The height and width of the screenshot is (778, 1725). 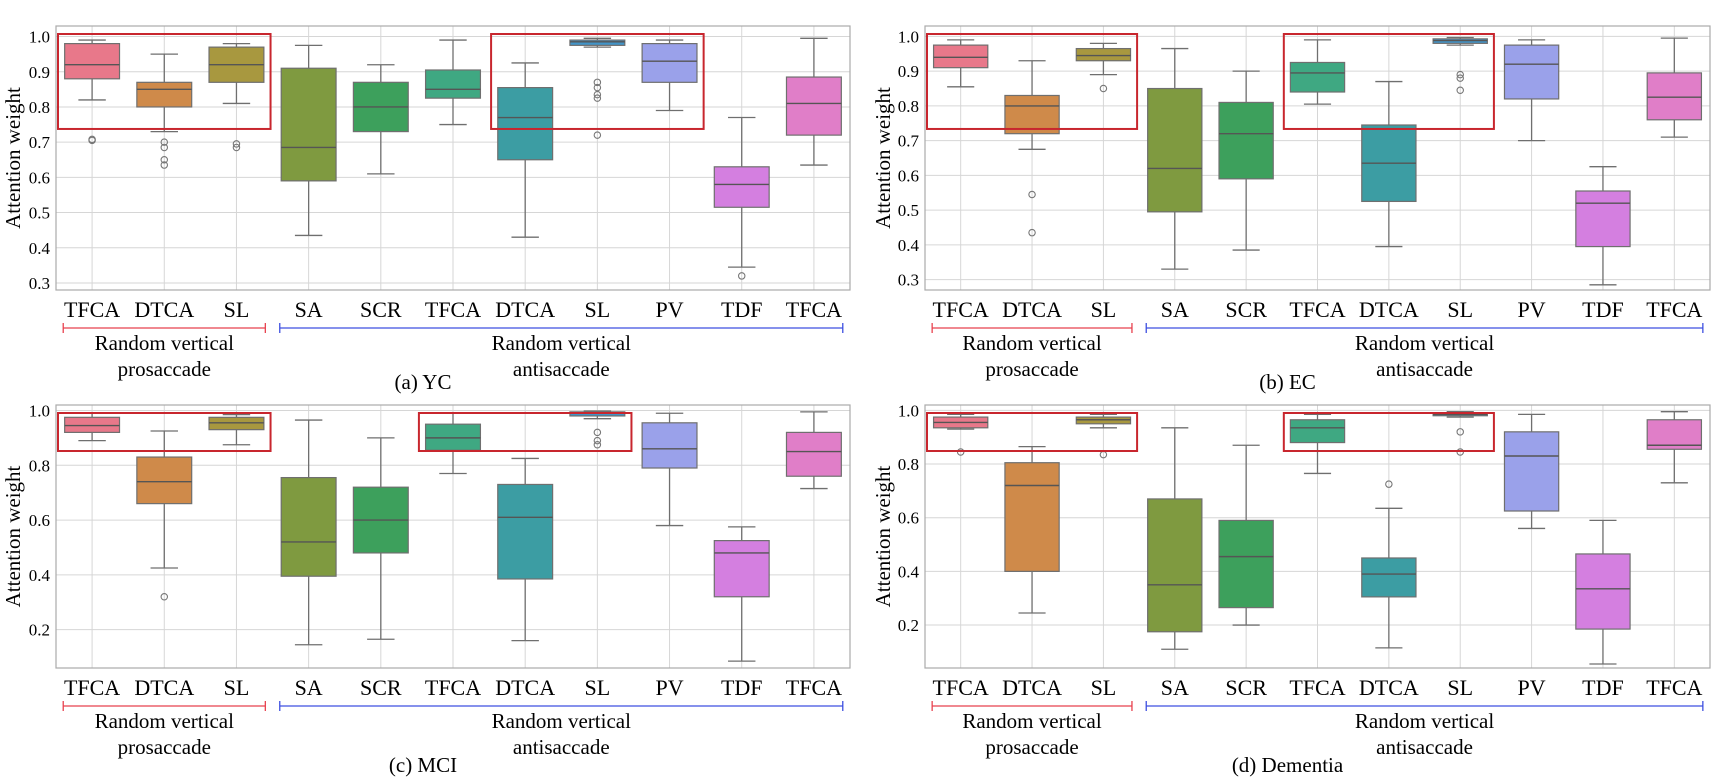 What do you see at coordinates (39, 630) in the screenshot?
I see `y-tick-label: 0.2` at bounding box center [39, 630].